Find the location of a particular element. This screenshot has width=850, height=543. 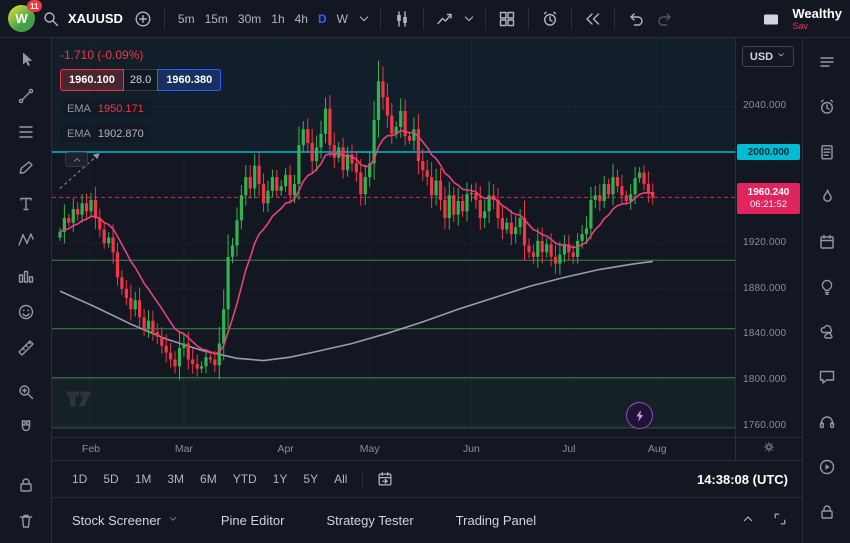

compare-add-icon is located at coordinates (143, 19).